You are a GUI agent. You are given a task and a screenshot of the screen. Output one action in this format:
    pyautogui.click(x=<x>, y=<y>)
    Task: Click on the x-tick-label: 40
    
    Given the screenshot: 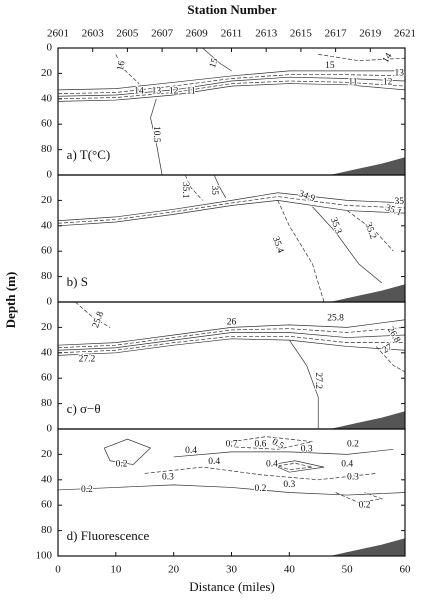 What is the action you would take?
    pyautogui.click(x=290, y=570)
    